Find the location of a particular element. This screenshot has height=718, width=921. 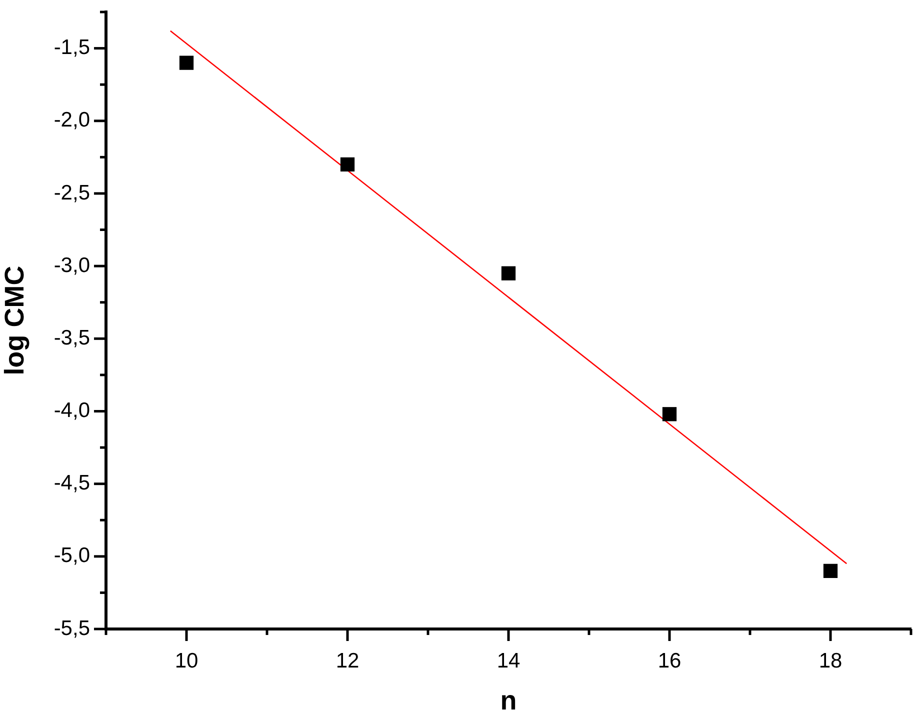

y-tick-label: -1,5 is located at coordinates (72, 48).